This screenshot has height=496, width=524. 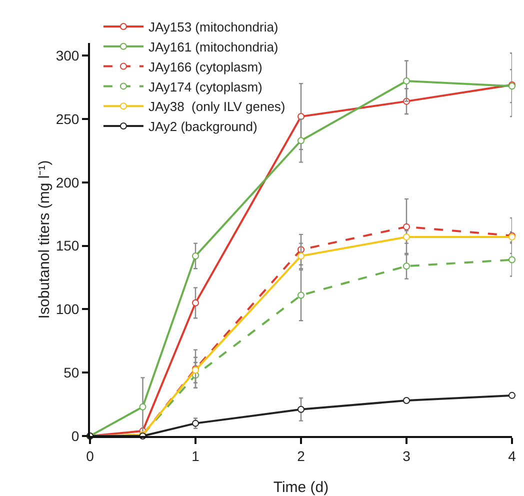 I want to click on y-tick-label: 200, so click(x=68, y=182).